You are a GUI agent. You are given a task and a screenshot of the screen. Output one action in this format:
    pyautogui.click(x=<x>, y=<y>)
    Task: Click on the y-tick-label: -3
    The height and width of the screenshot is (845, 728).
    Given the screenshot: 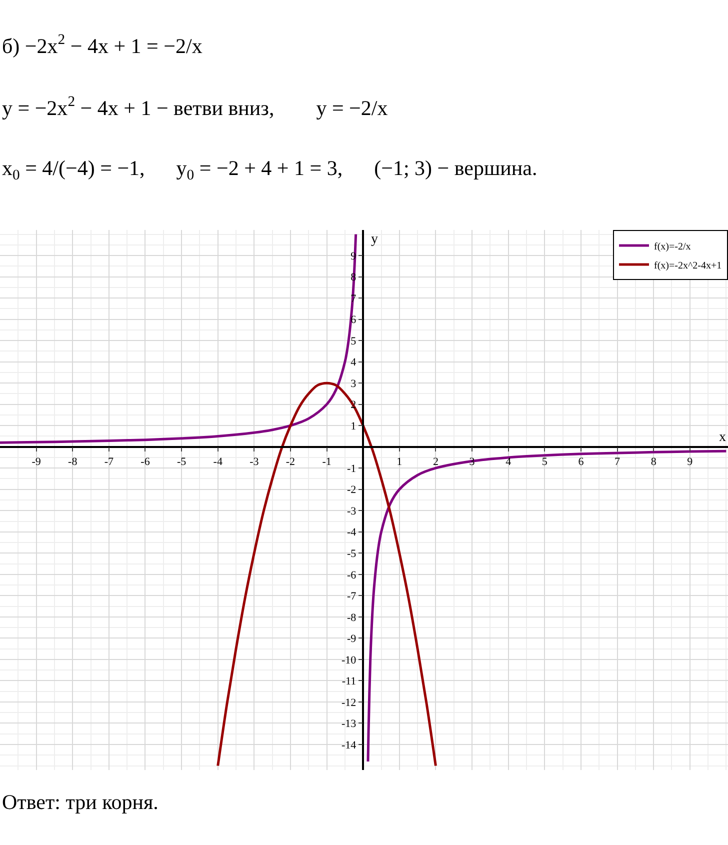 What is the action you would take?
    pyautogui.click(x=351, y=511)
    